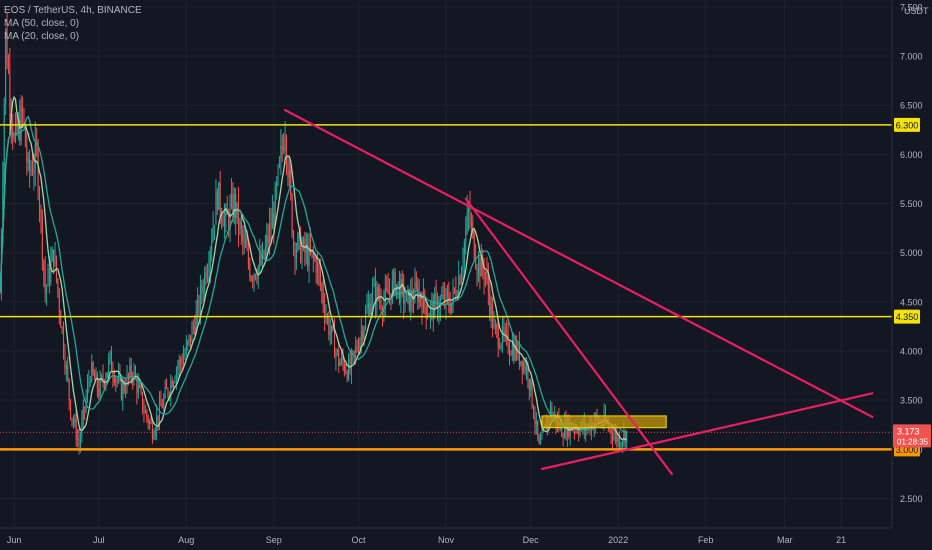 The width and height of the screenshot is (932, 550). What do you see at coordinates (42, 23) in the screenshot?
I see `legend-ma50: MA (50, close, 0)` at bounding box center [42, 23].